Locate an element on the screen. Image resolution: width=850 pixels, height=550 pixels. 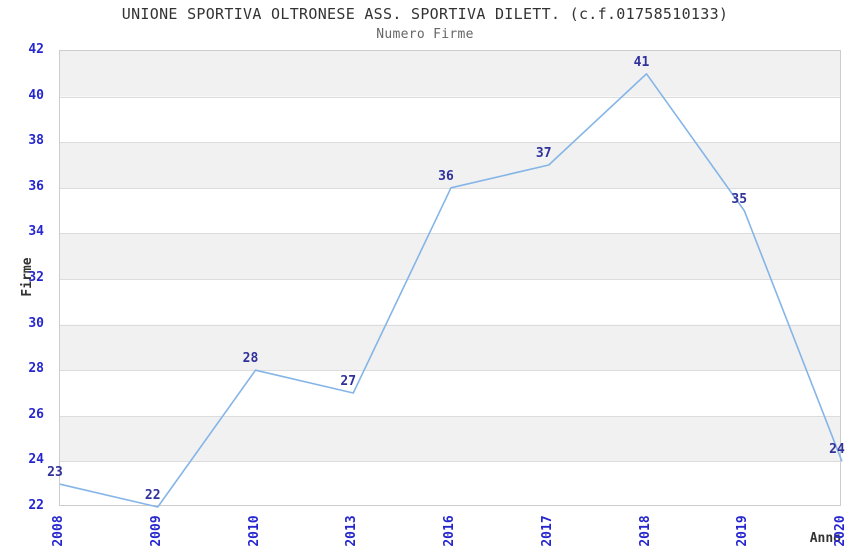
y-tick-label: 22 is located at coordinates (36, 505).